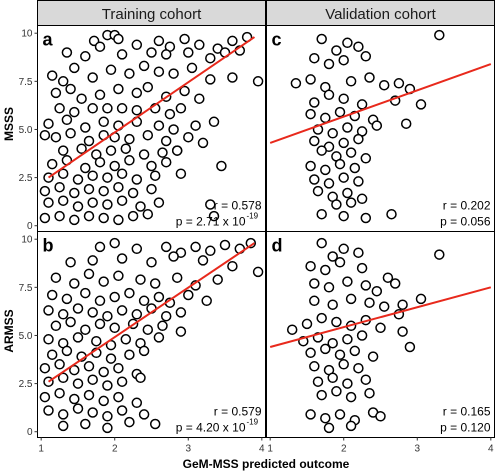 This screenshot has width=500, height=473. What do you see at coordinates (48, 246) in the screenshot?
I see `panel-letter: b` at bounding box center [48, 246].